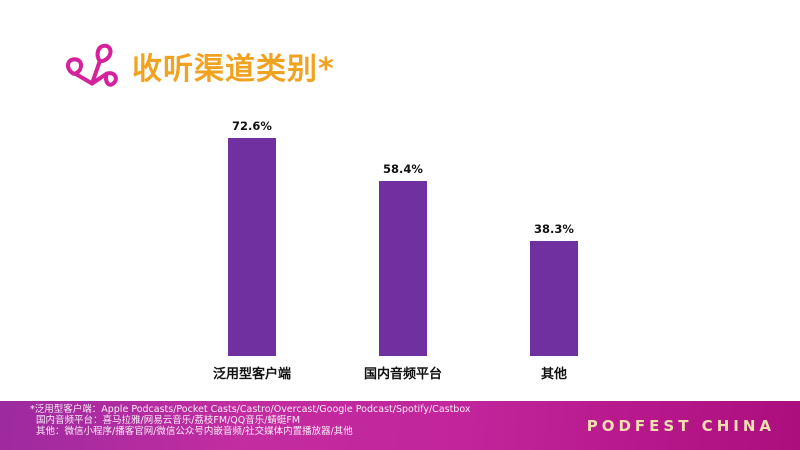  I want to click on bar-category-label: 其他, so click(553, 374).